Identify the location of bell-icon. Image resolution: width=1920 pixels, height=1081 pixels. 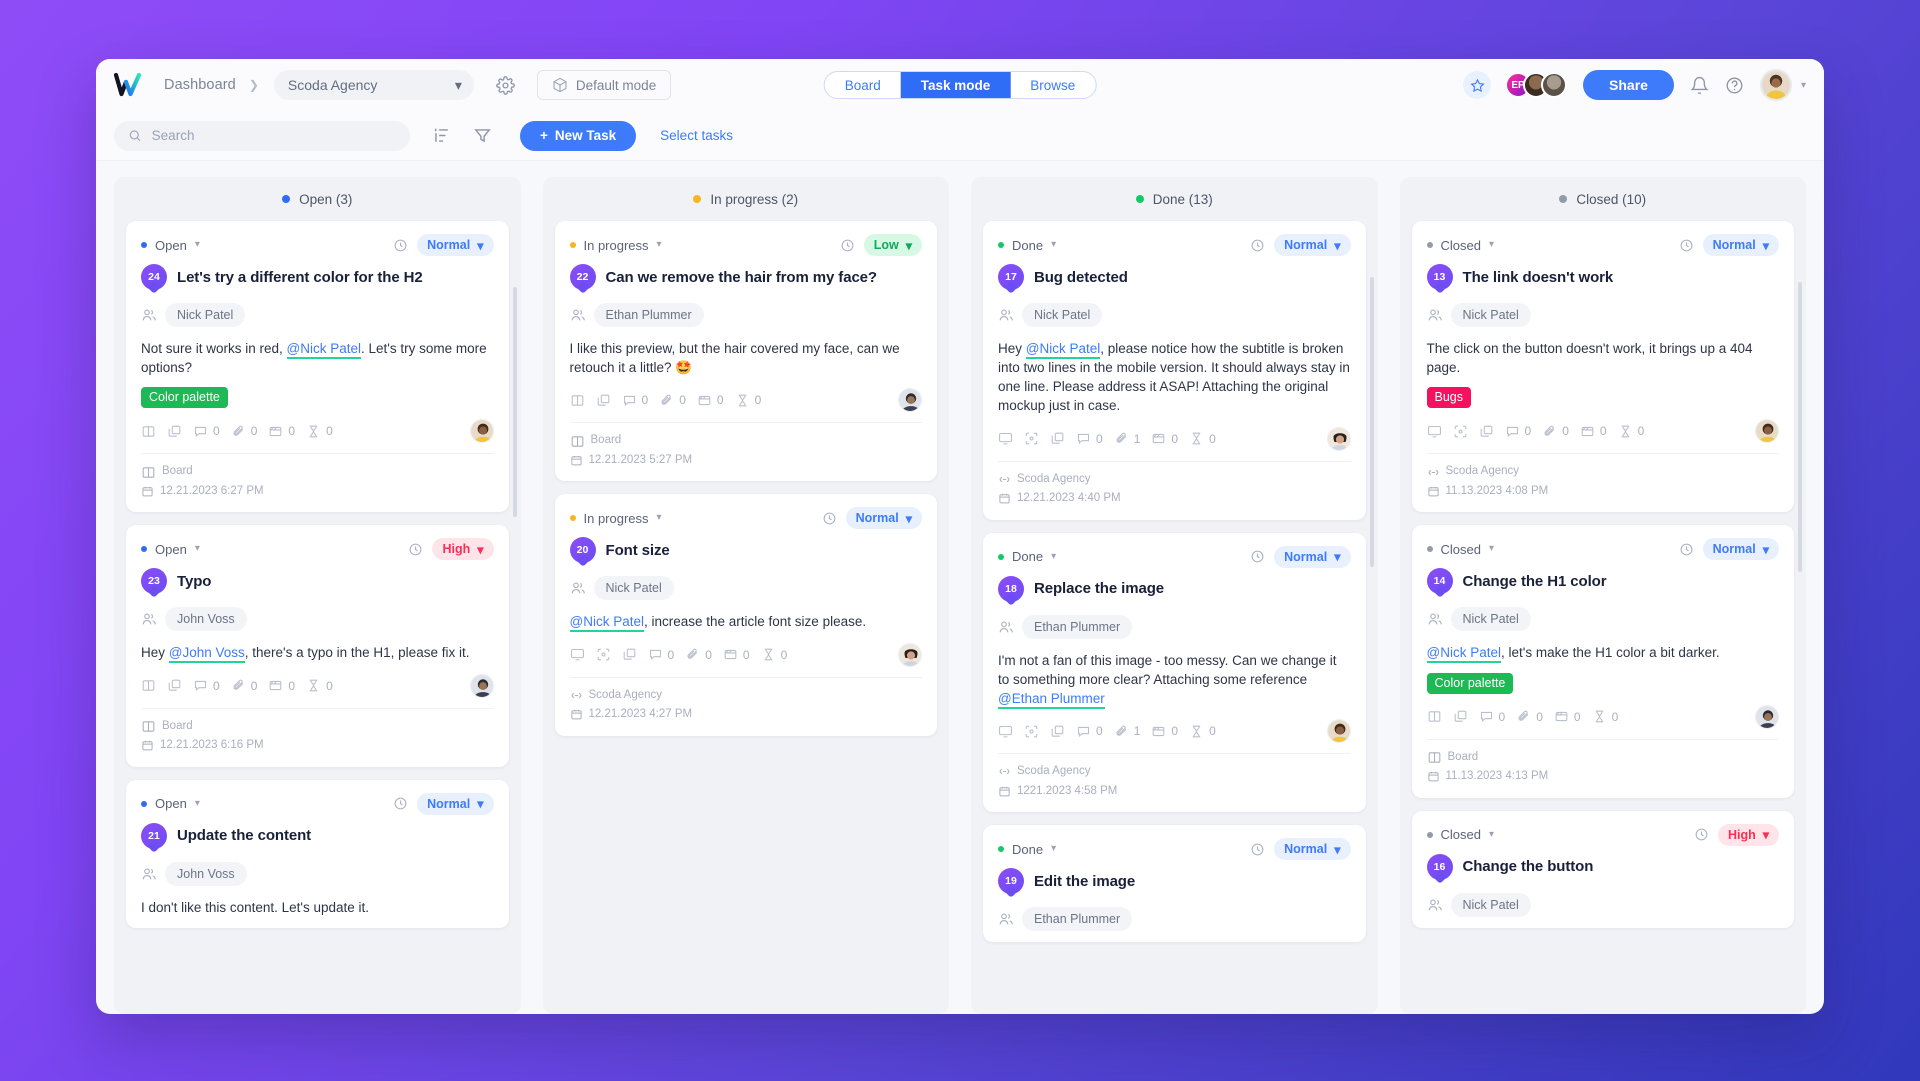
(1699, 85).